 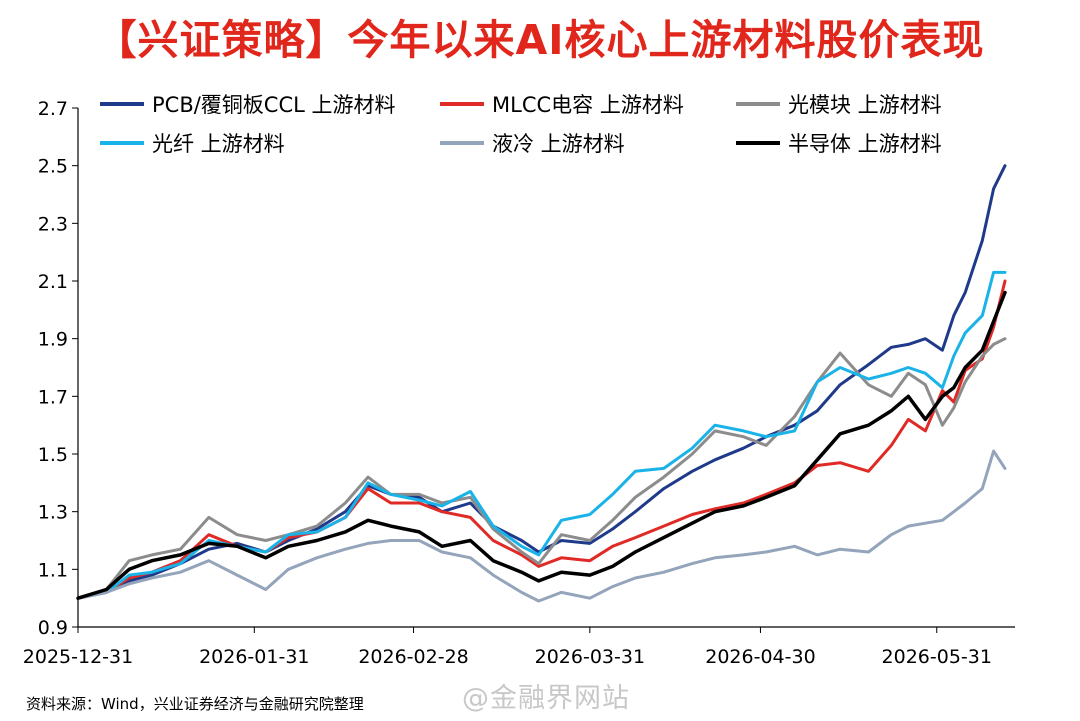 What do you see at coordinates (546, 698) in the screenshot?
I see `watermark: @金融界网站` at bounding box center [546, 698].